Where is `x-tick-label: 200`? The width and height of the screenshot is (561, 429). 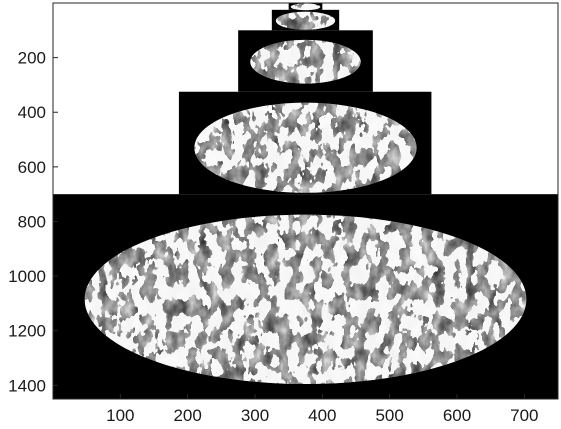 x-tick-label: 200 is located at coordinates (187, 415).